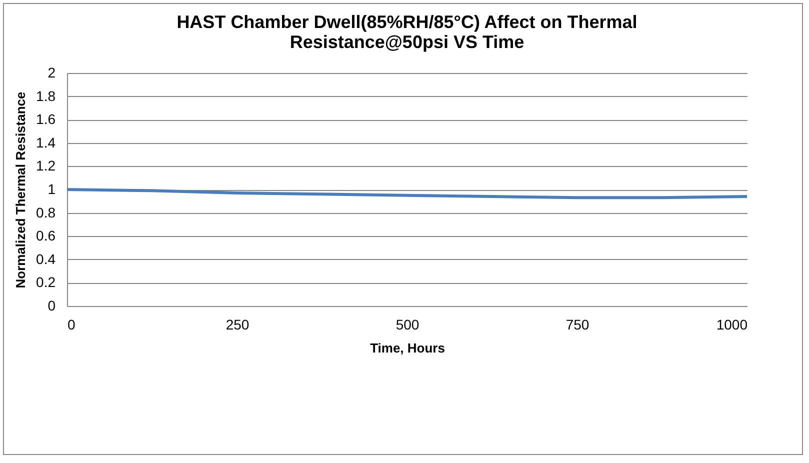  What do you see at coordinates (407, 348) in the screenshot?
I see `x-axis-title: Time, Hours` at bounding box center [407, 348].